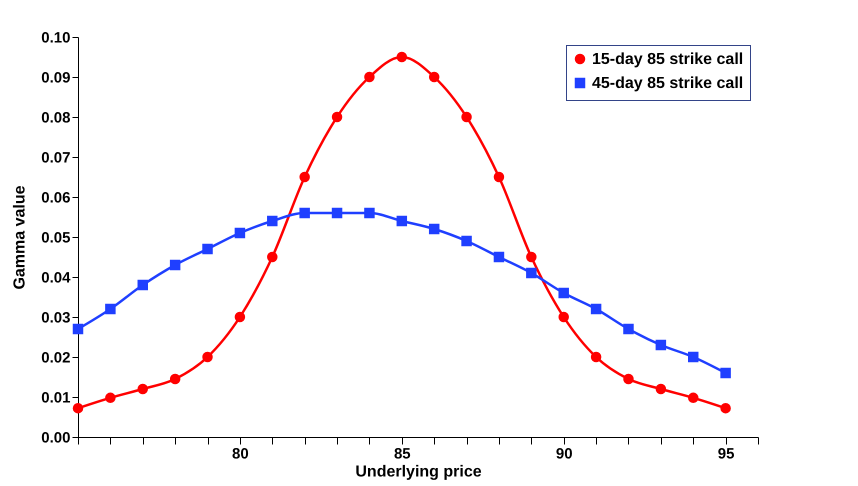 This screenshot has height=486, width=858. What do you see at coordinates (55, 318) in the screenshot?
I see `y-tick-label: 0.03` at bounding box center [55, 318].